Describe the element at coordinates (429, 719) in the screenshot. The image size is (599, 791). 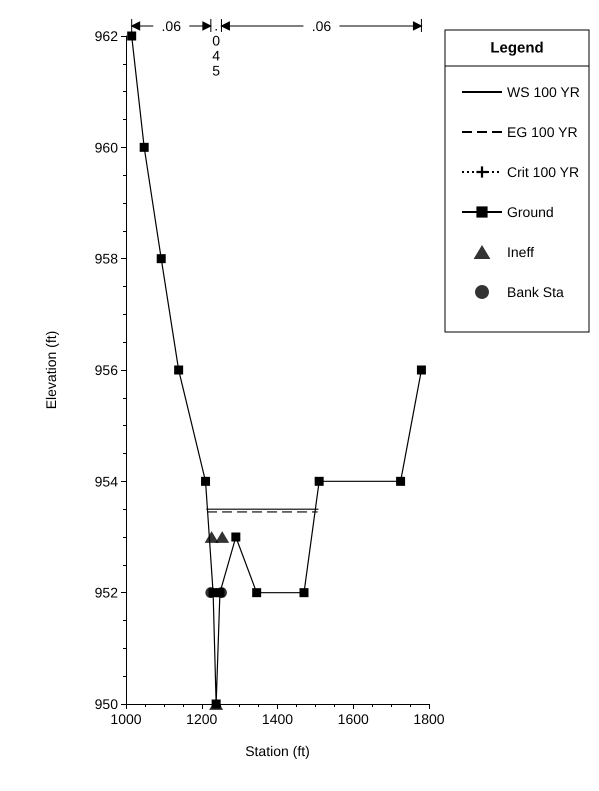
I see `x-tick-label: 1800` at that location.